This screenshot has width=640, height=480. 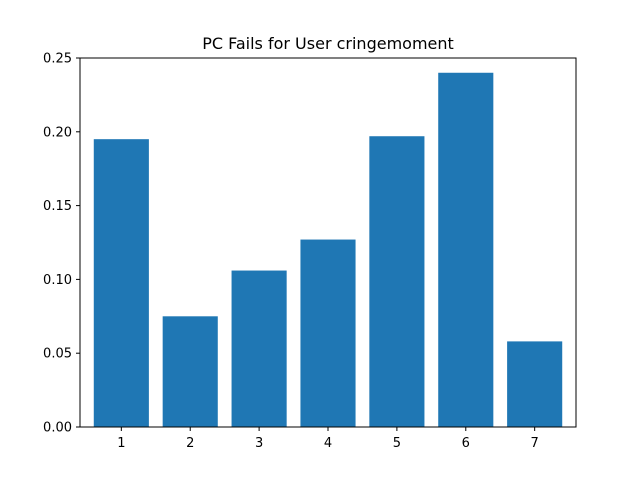 I want to click on y-tick-label-0.00: 0.00, so click(x=57, y=428).